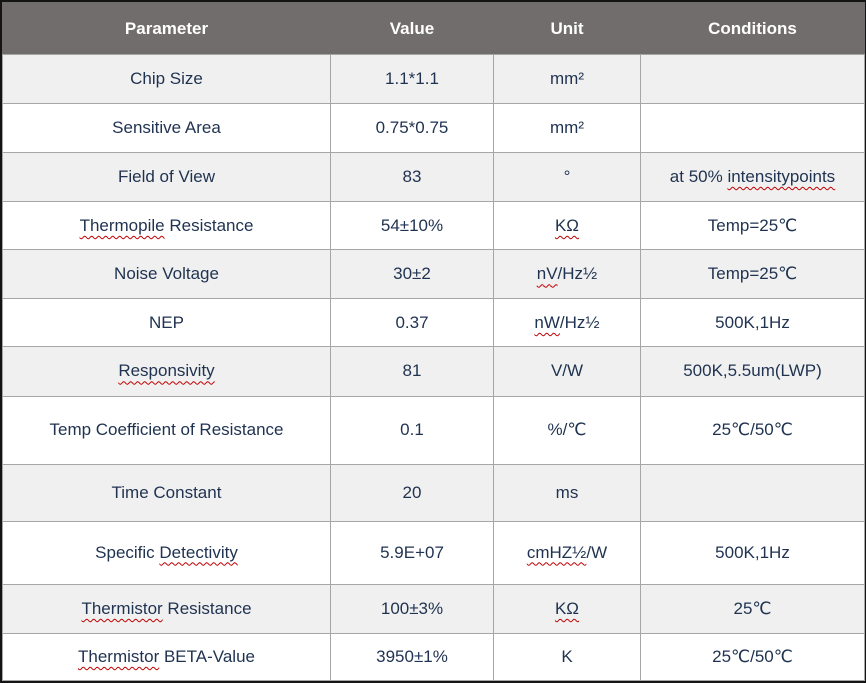  What do you see at coordinates (412, 177) in the screenshot?
I see `cell-value: 83` at bounding box center [412, 177].